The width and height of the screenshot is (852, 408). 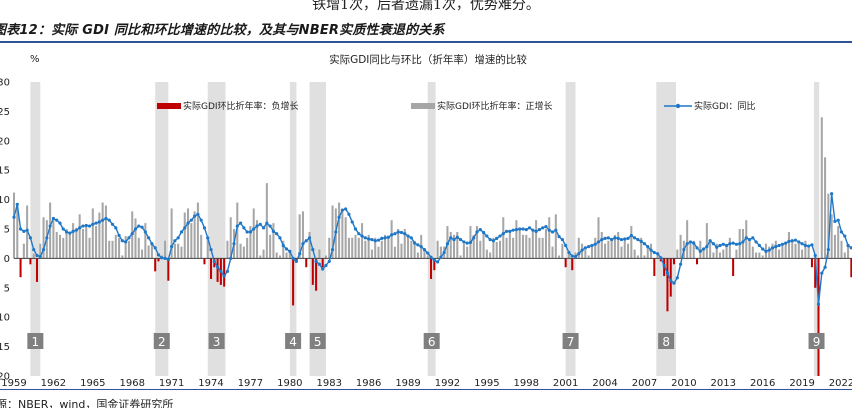 What do you see at coordinates (526, 383) in the screenshot?
I see `x-tick-label: 1998` at bounding box center [526, 383].